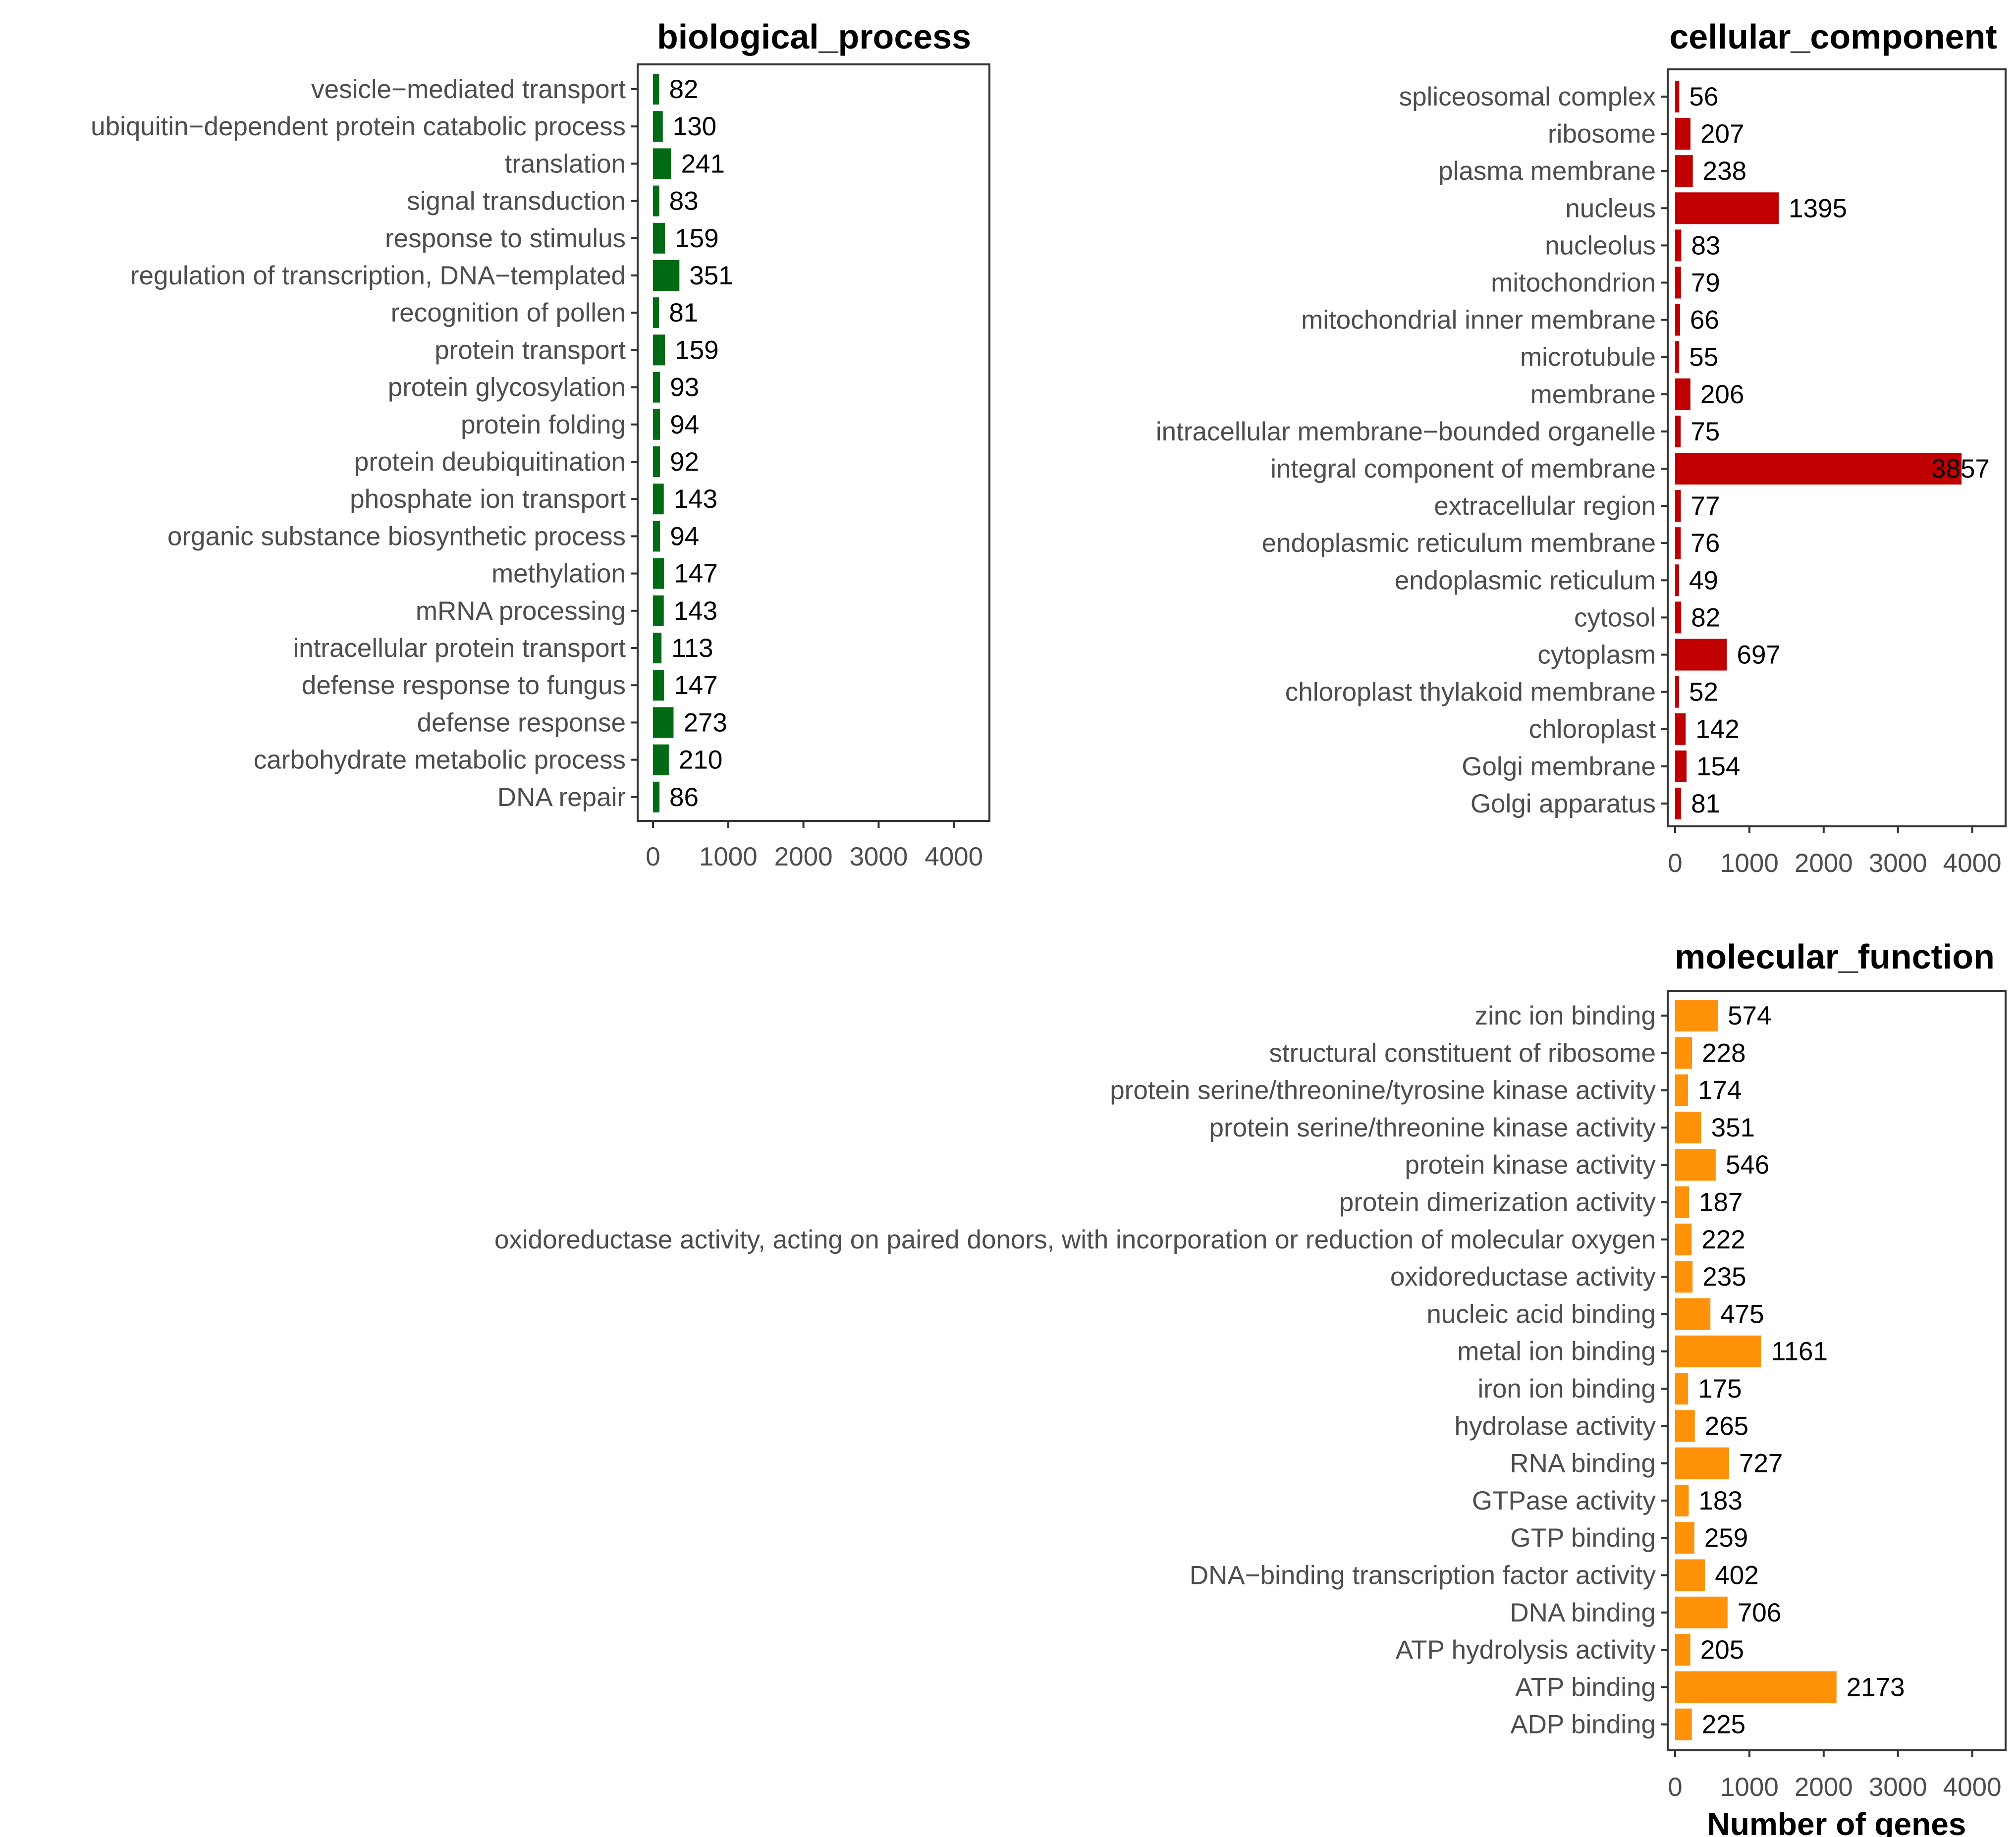 Image resolution: width=2016 pixels, height=1837 pixels. What do you see at coordinates (1749, 863) in the screenshot?
I see `cc-x-tick-label: 1000` at bounding box center [1749, 863].